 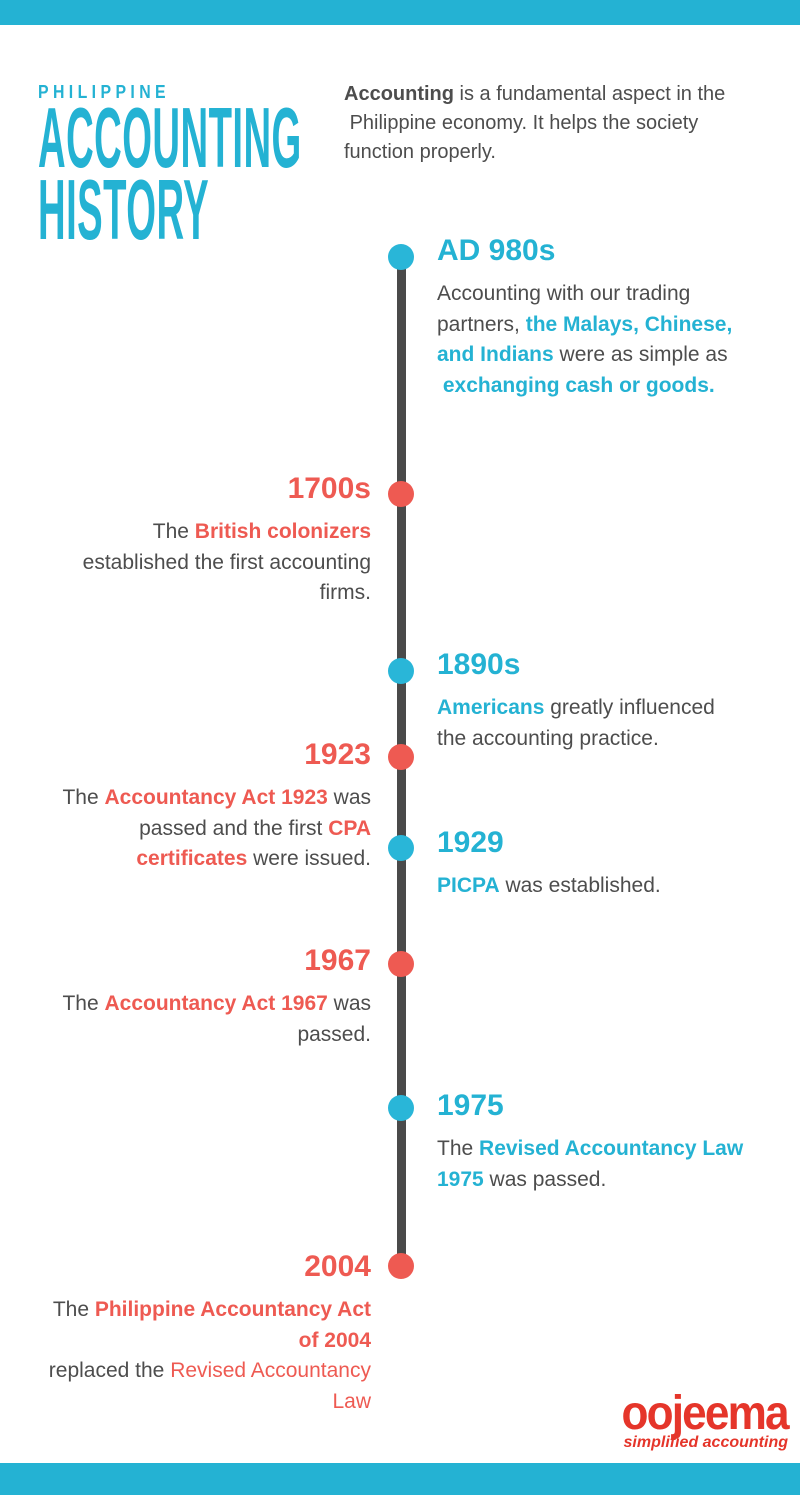 What do you see at coordinates (400, 1479) in the screenshot?
I see `bottom-accent-bar` at bounding box center [400, 1479].